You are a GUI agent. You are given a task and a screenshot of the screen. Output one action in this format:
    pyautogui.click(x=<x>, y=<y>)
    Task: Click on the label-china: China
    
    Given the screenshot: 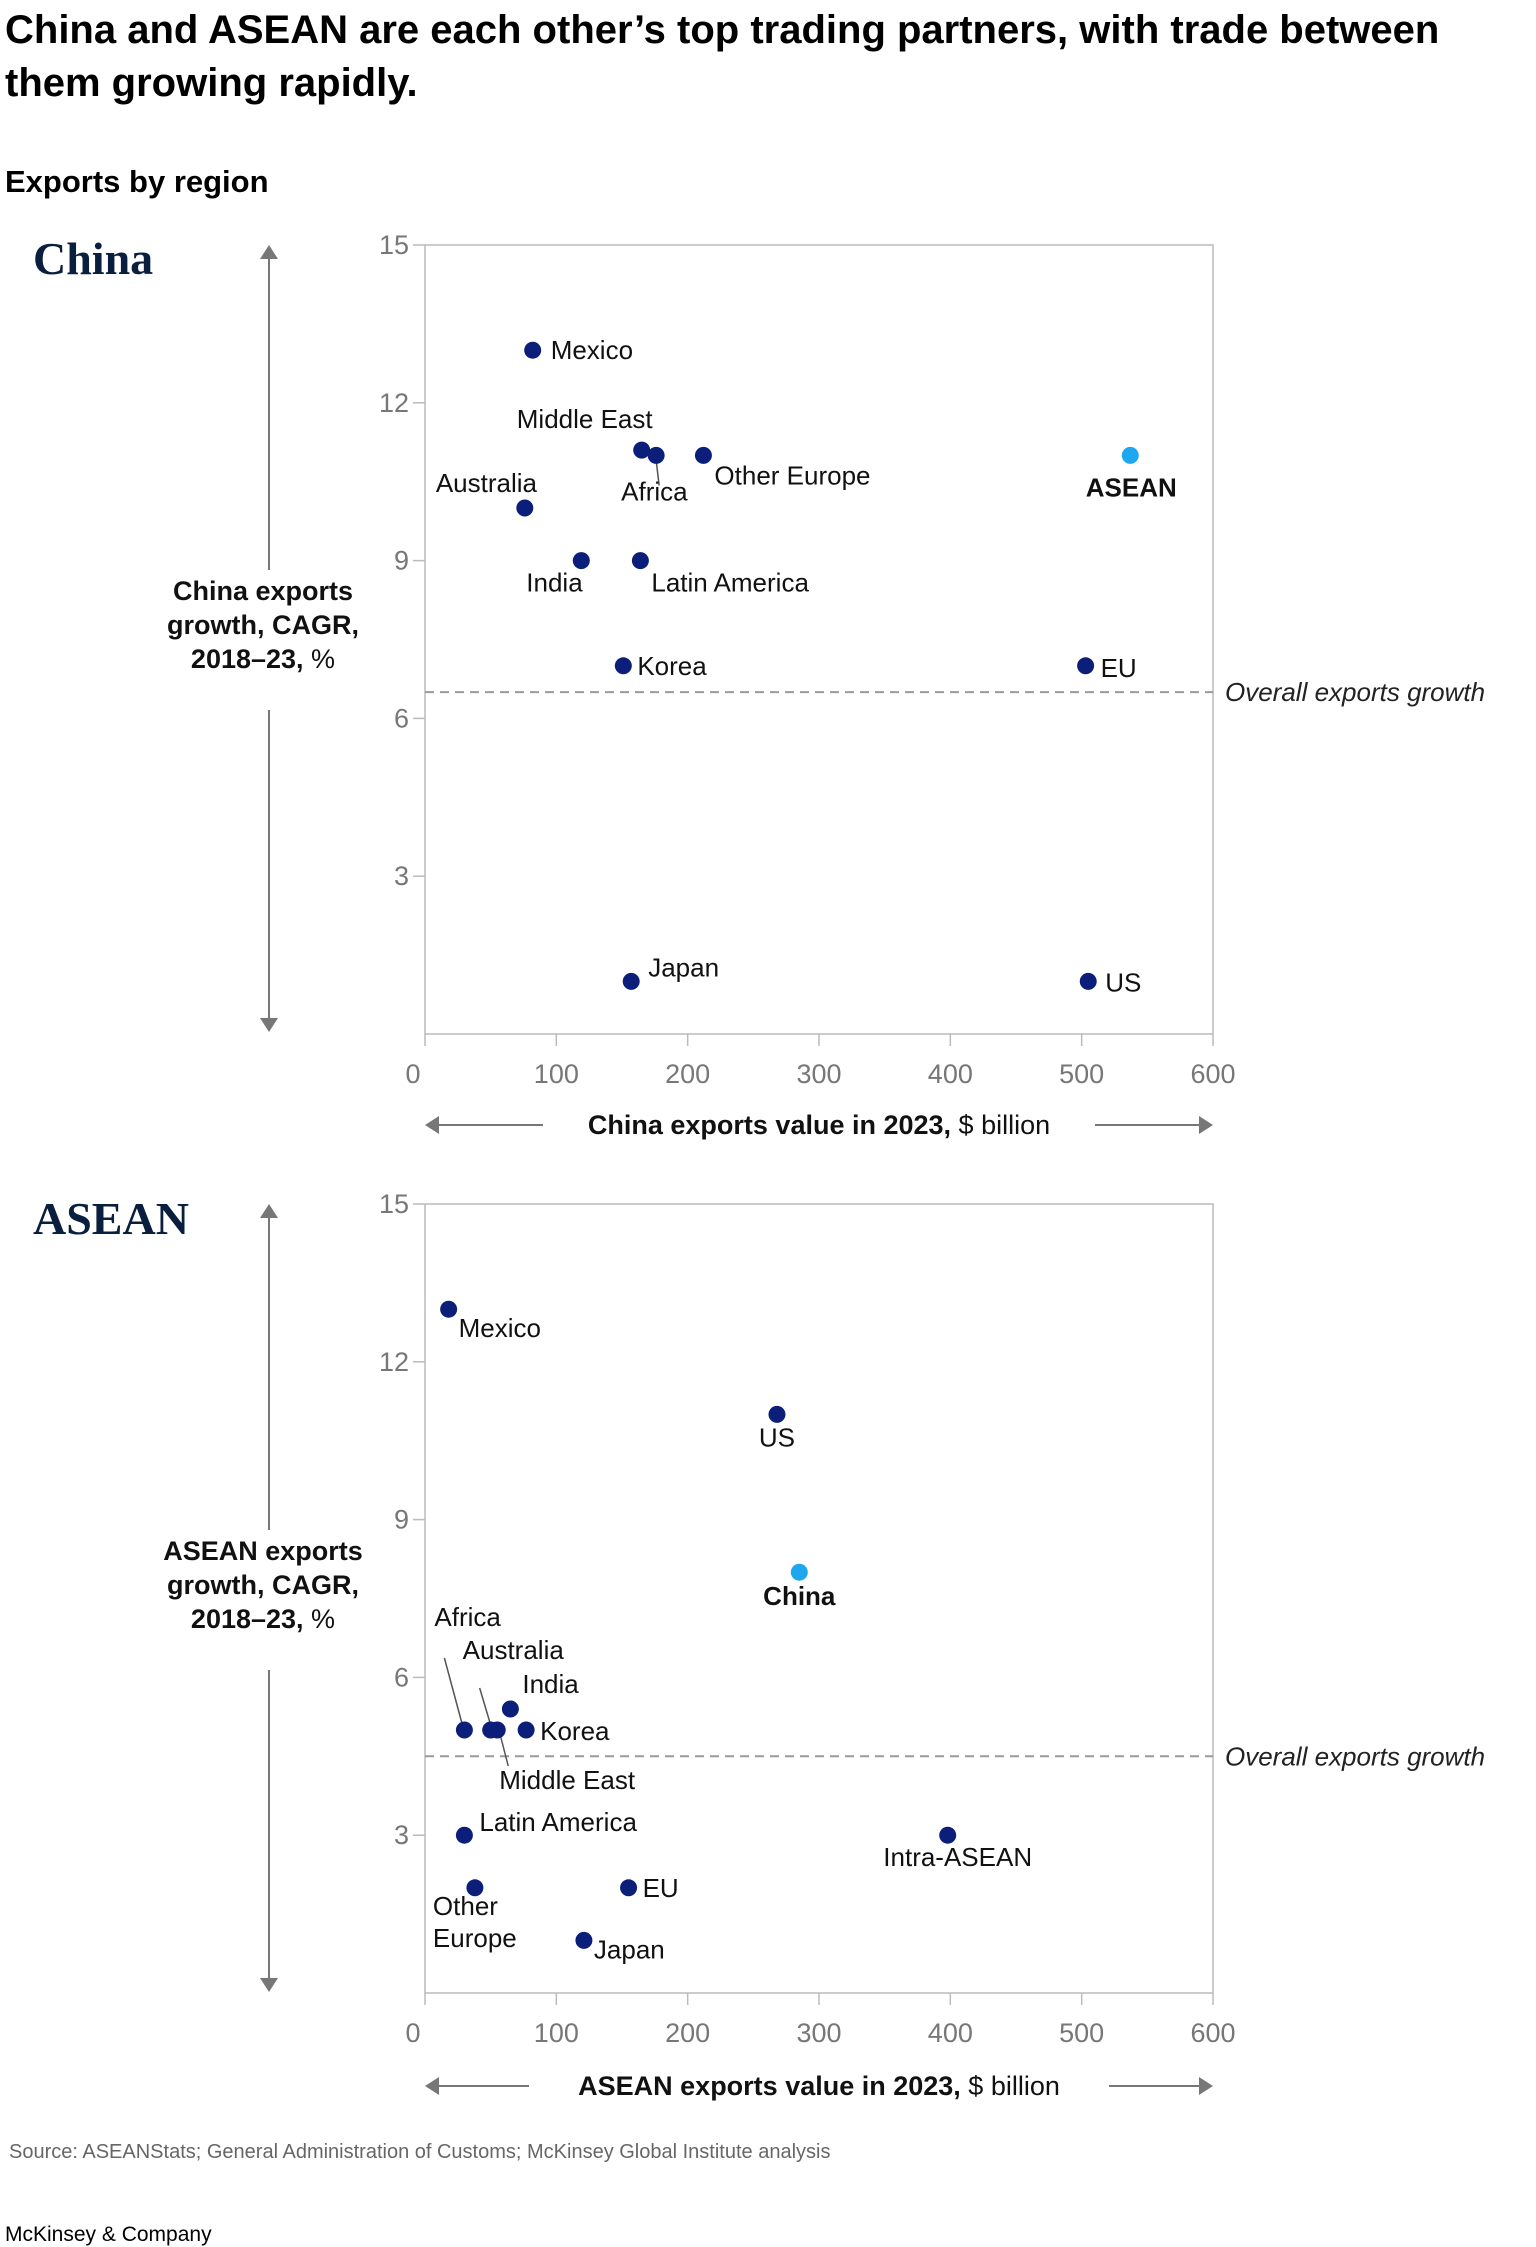 What is the action you would take?
    pyautogui.click(x=799, y=1596)
    